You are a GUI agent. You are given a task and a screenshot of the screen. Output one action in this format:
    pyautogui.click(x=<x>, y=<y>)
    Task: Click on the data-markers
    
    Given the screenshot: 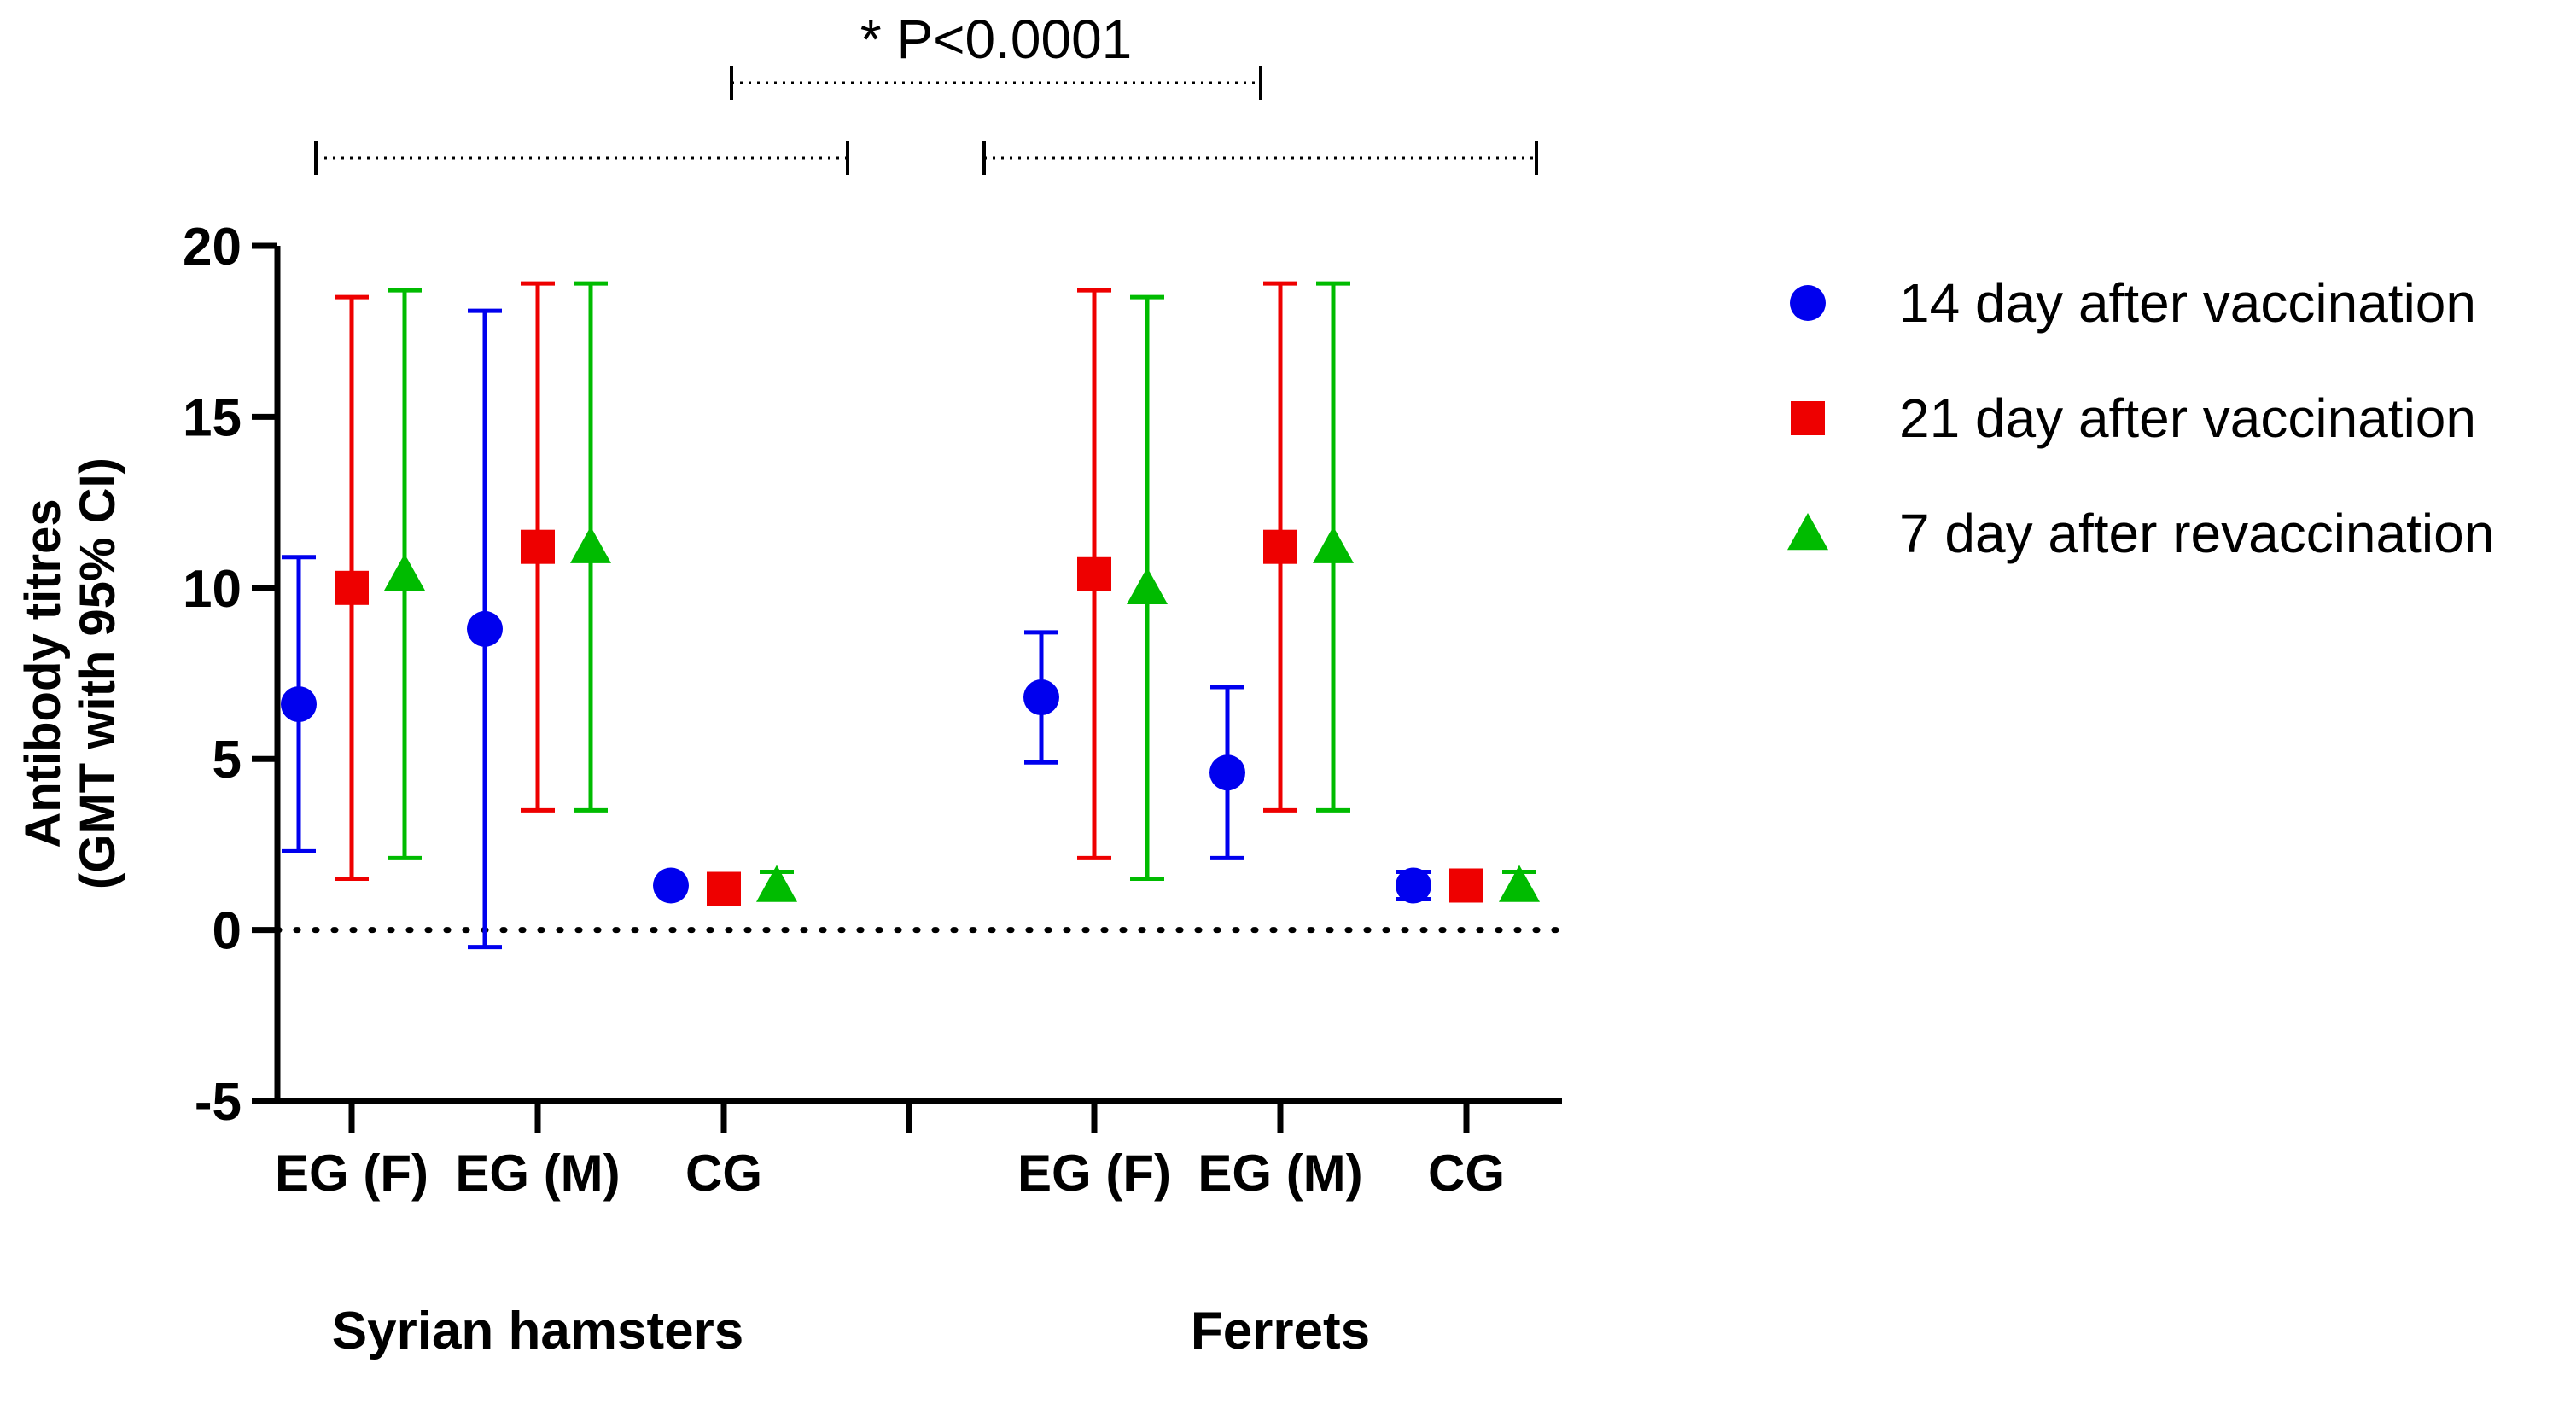 What is the action you would take?
    pyautogui.click(x=910, y=716)
    